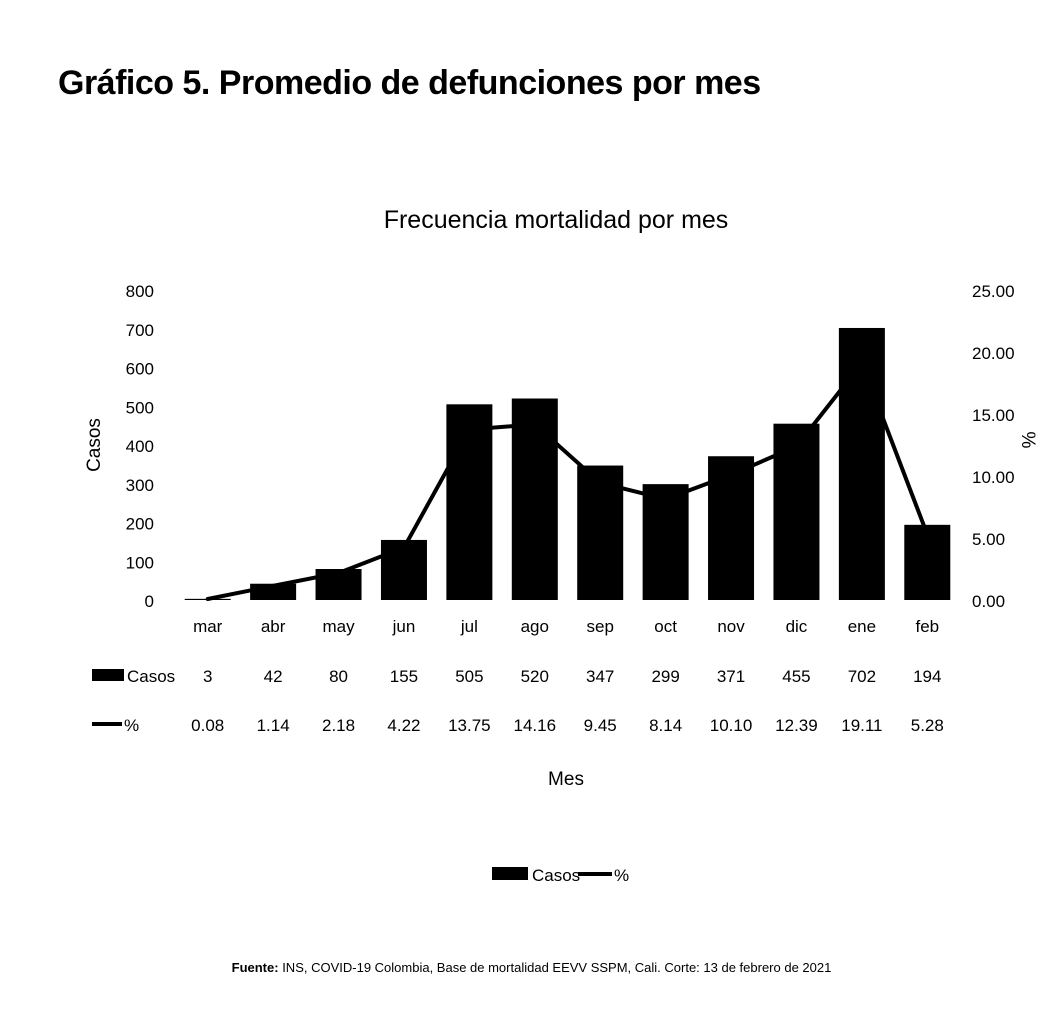 This screenshot has width=1063, height=1032. What do you see at coordinates (469, 626) in the screenshot?
I see `x-tick-label: jul` at bounding box center [469, 626].